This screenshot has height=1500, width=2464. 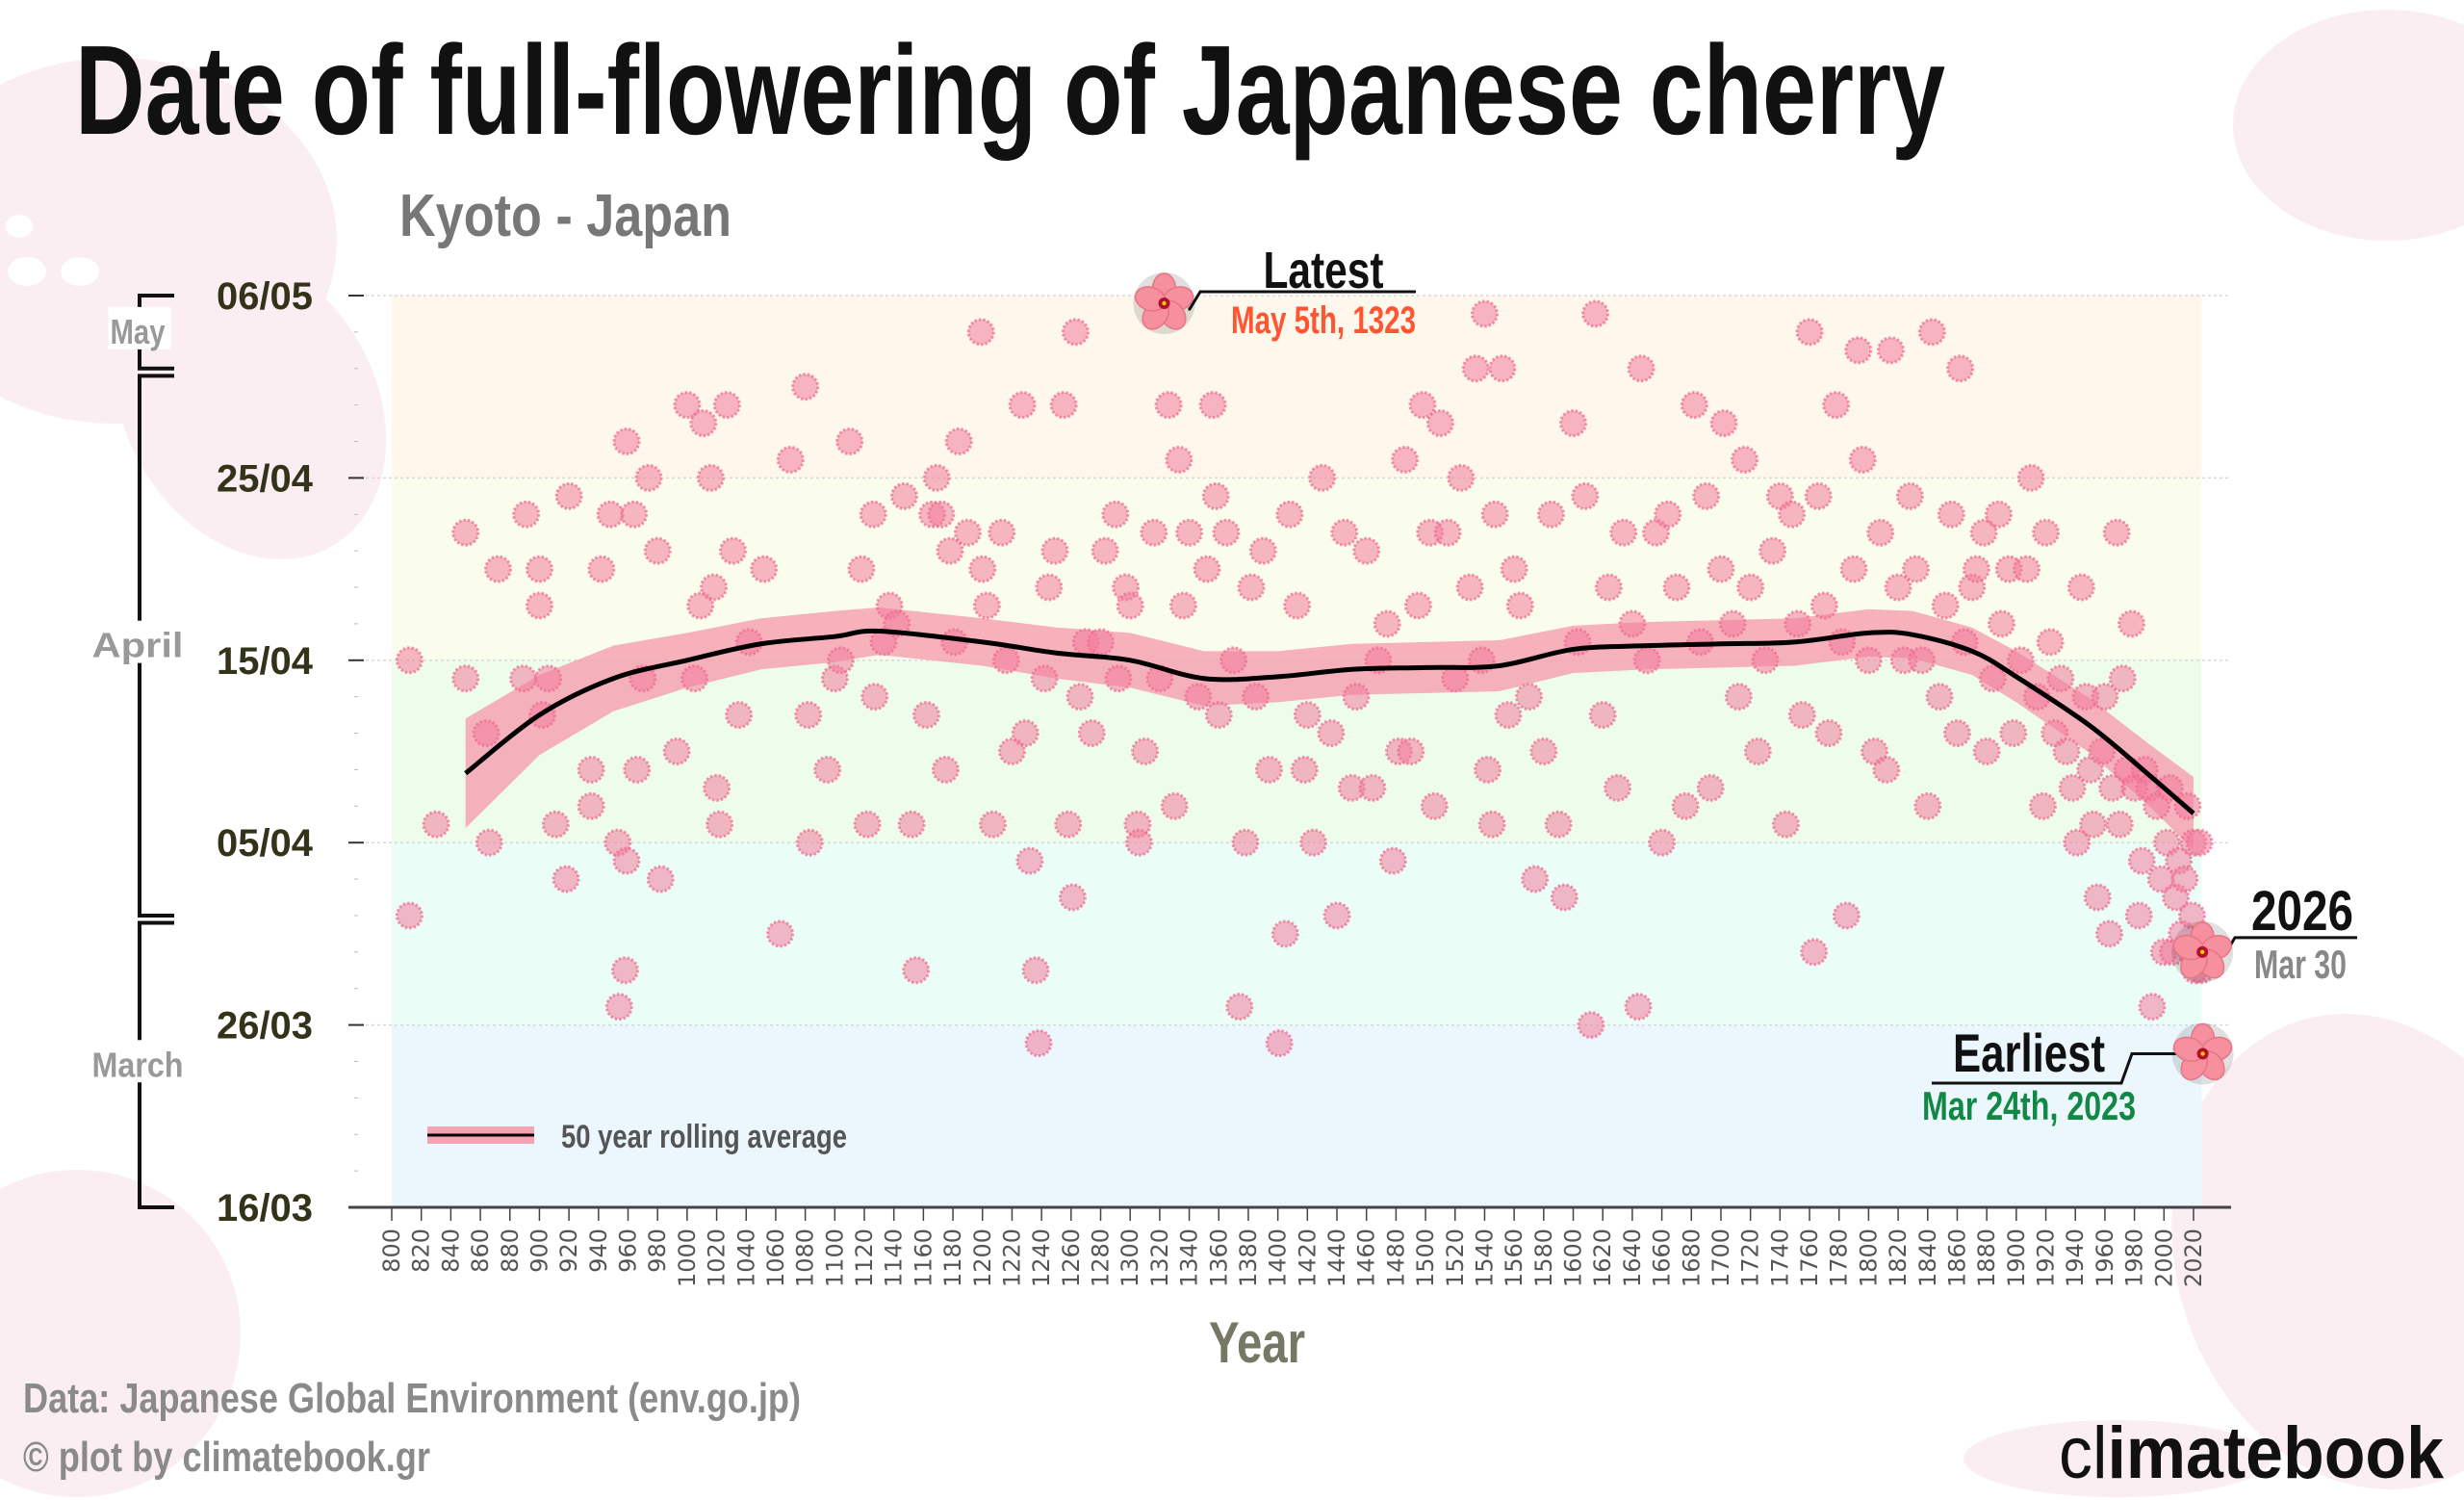 What do you see at coordinates (1041, 1257) in the screenshot?
I see `x-tick-label: 1240` at bounding box center [1041, 1257].